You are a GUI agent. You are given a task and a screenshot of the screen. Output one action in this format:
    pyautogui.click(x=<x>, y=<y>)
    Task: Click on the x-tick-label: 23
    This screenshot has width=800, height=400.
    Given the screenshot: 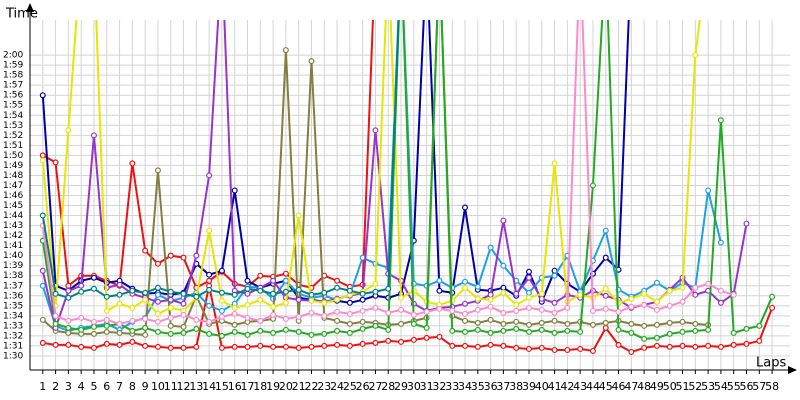 What is the action you would take?
    pyautogui.click(x=324, y=386)
    